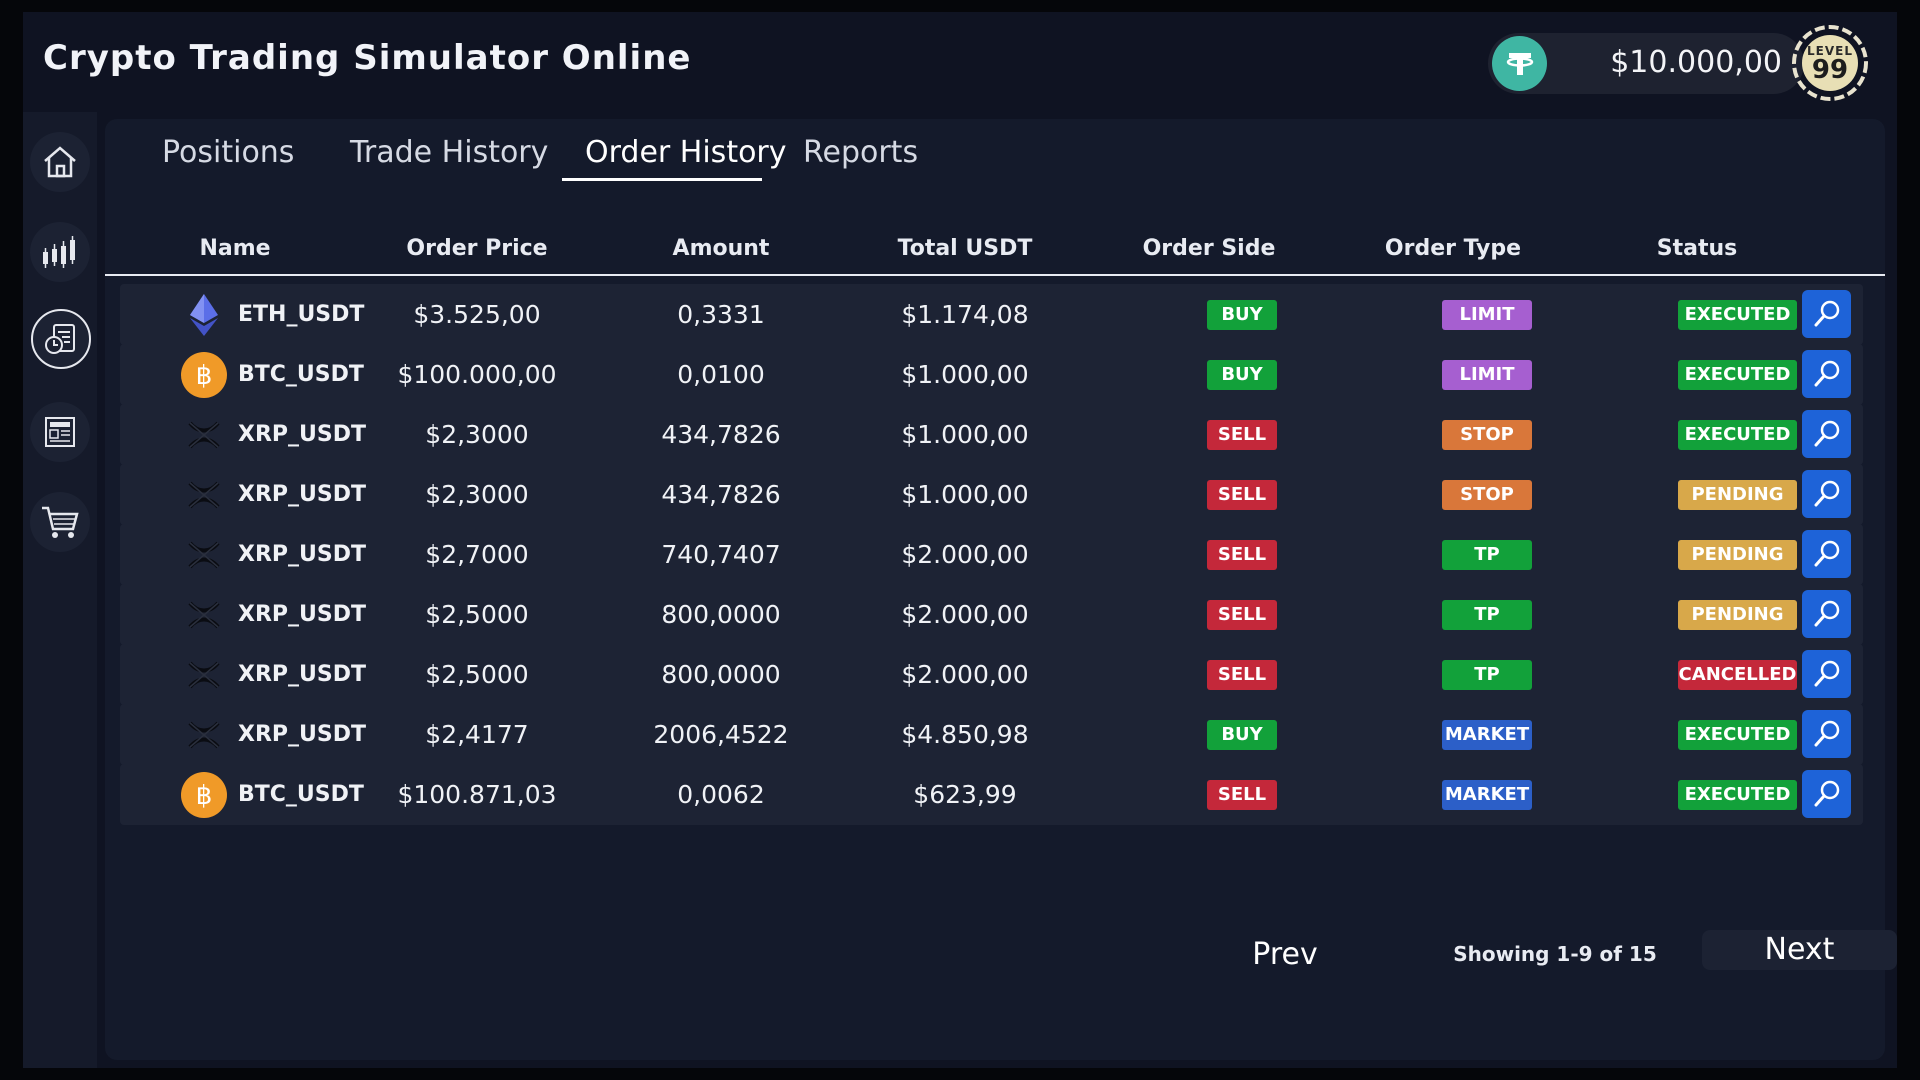 Image resolution: width=1920 pixels, height=1080 pixels. What do you see at coordinates (272, 314) in the screenshot?
I see `pair-name-cell: ETH_USDT` at bounding box center [272, 314].